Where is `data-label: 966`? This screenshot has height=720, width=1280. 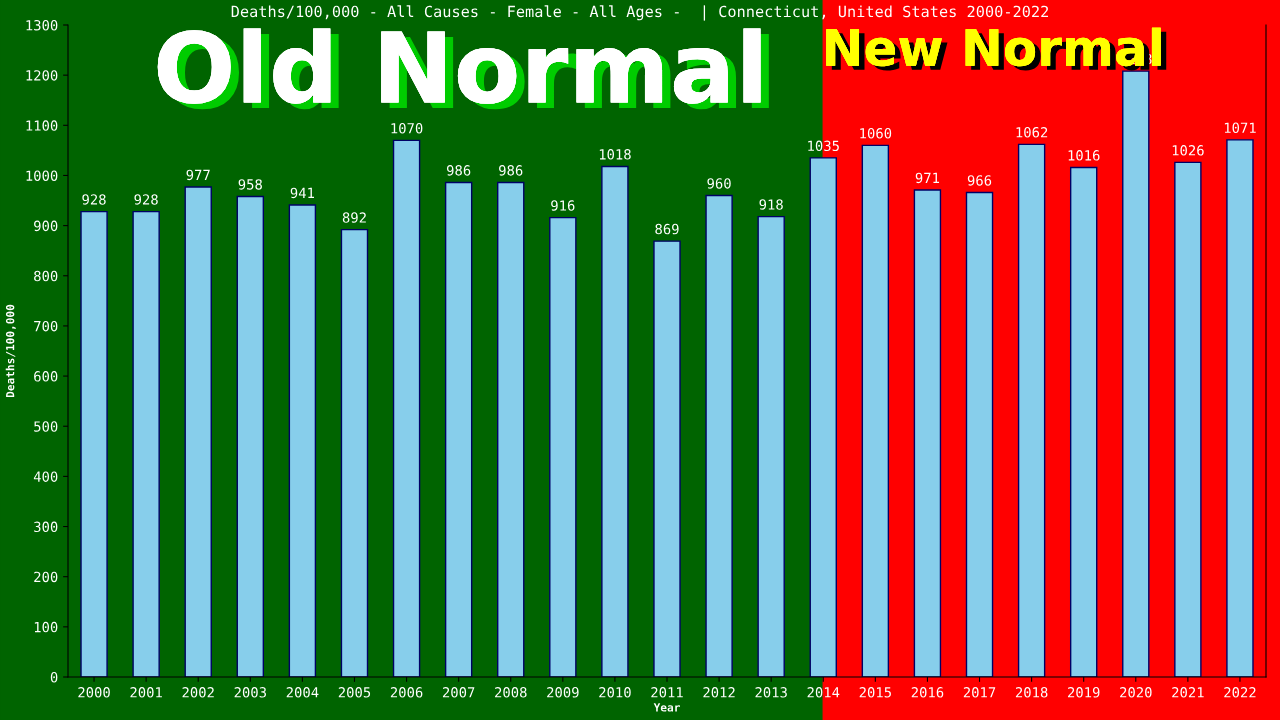
data-label: 966 is located at coordinates (979, 180).